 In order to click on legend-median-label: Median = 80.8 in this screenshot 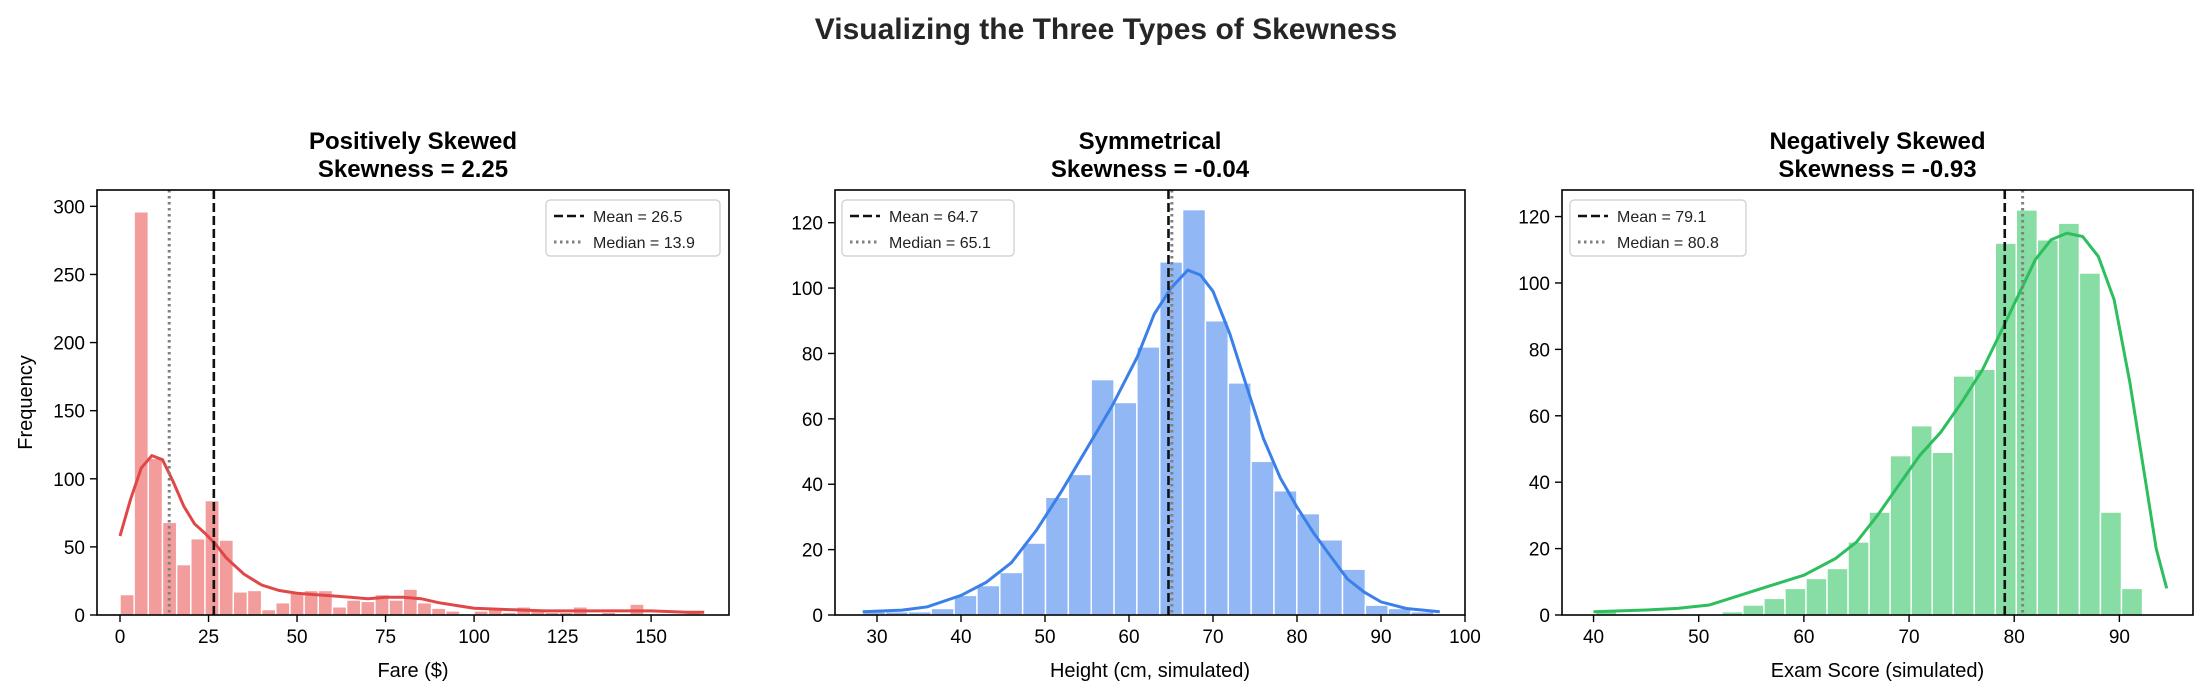, I will do `click(1668, 243)`.